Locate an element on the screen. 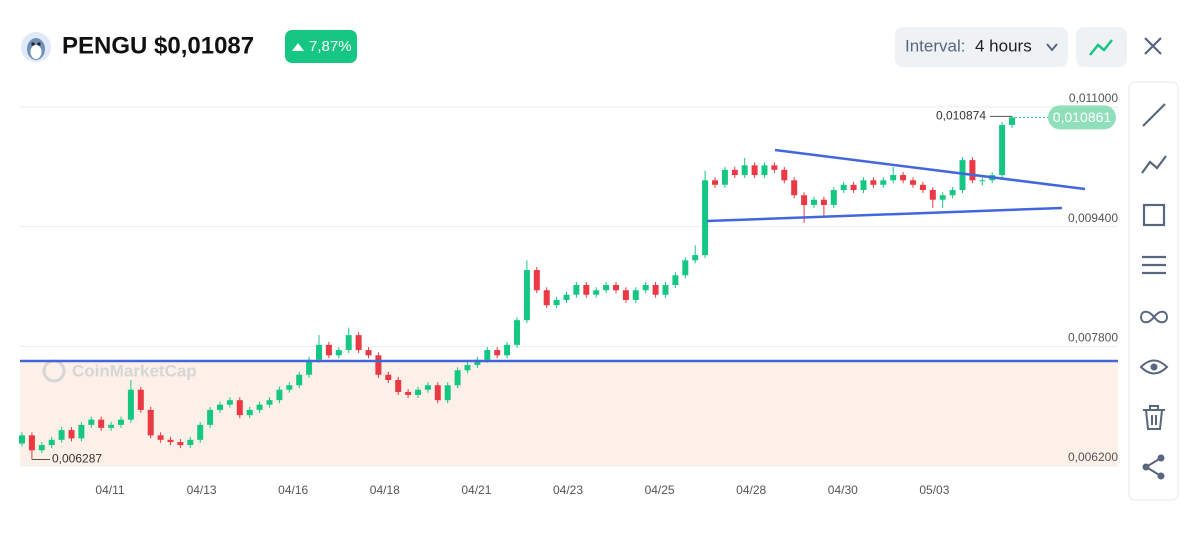 Image resolution: width=1200 pixels, height=539 pixels. tool-line is located at coordinates (1154, 115).